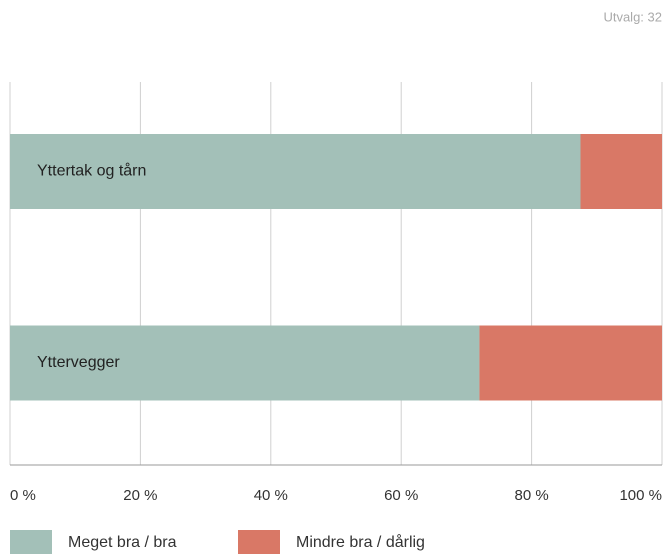  I want to click on legend-label: Meget bra / bra, so click(122, 542).